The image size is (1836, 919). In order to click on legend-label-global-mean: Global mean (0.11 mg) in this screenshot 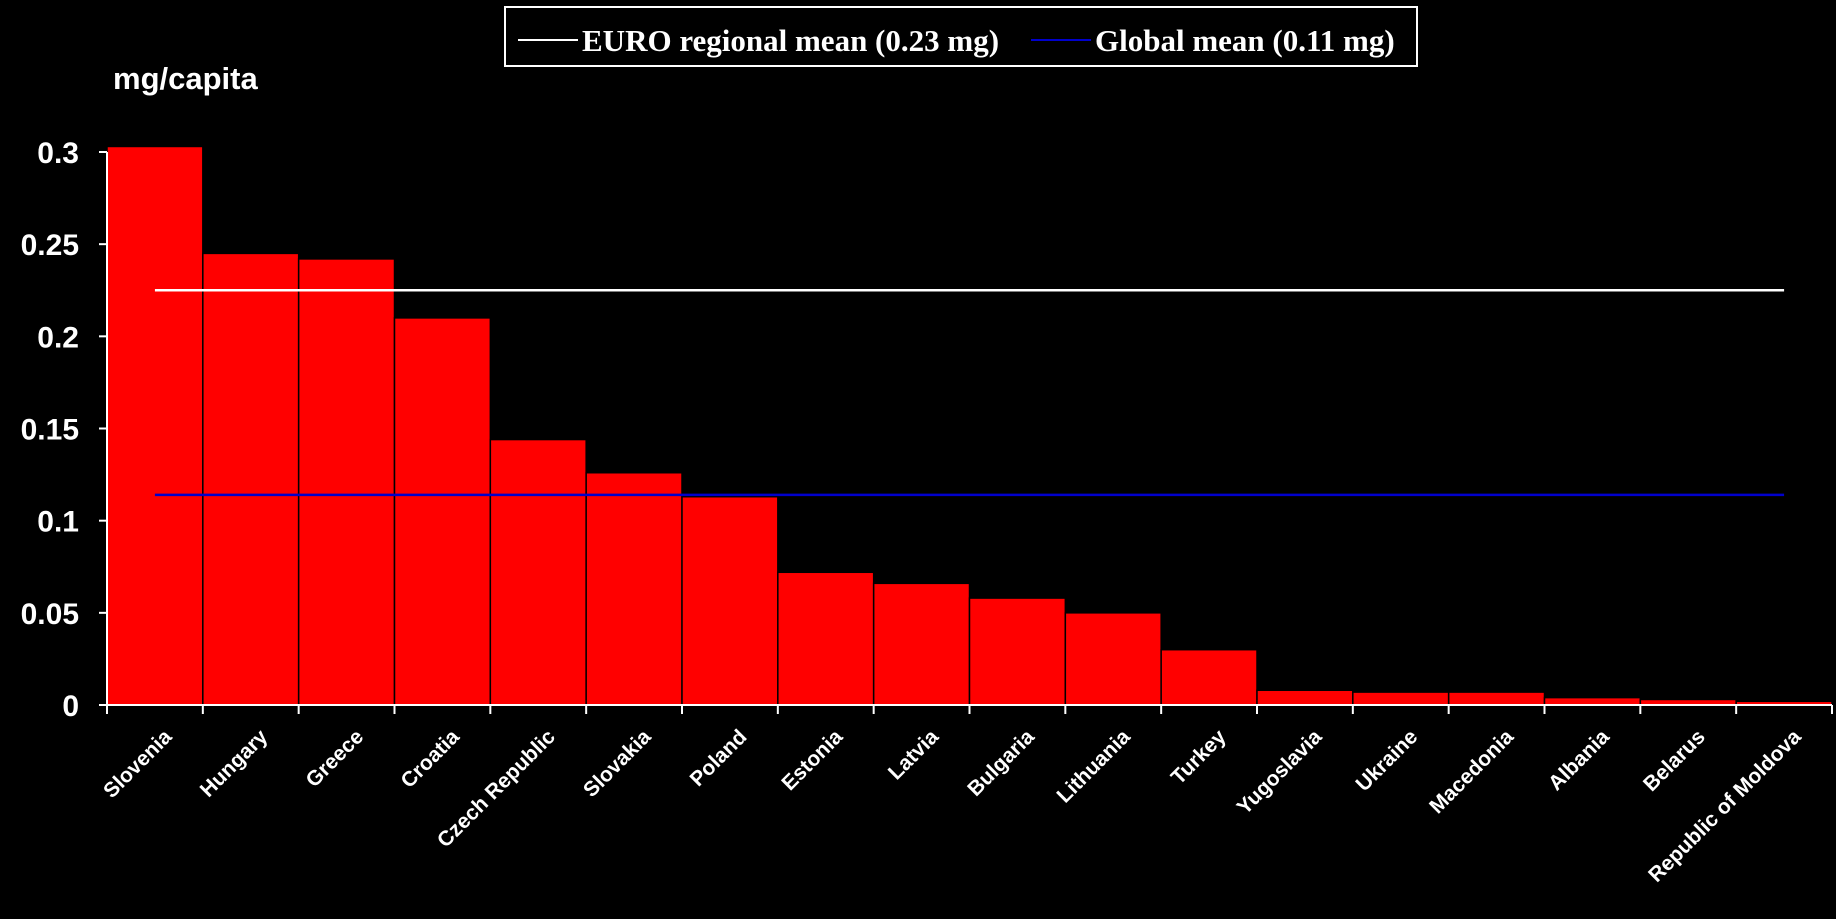, I will do `click(1245, 40)`.